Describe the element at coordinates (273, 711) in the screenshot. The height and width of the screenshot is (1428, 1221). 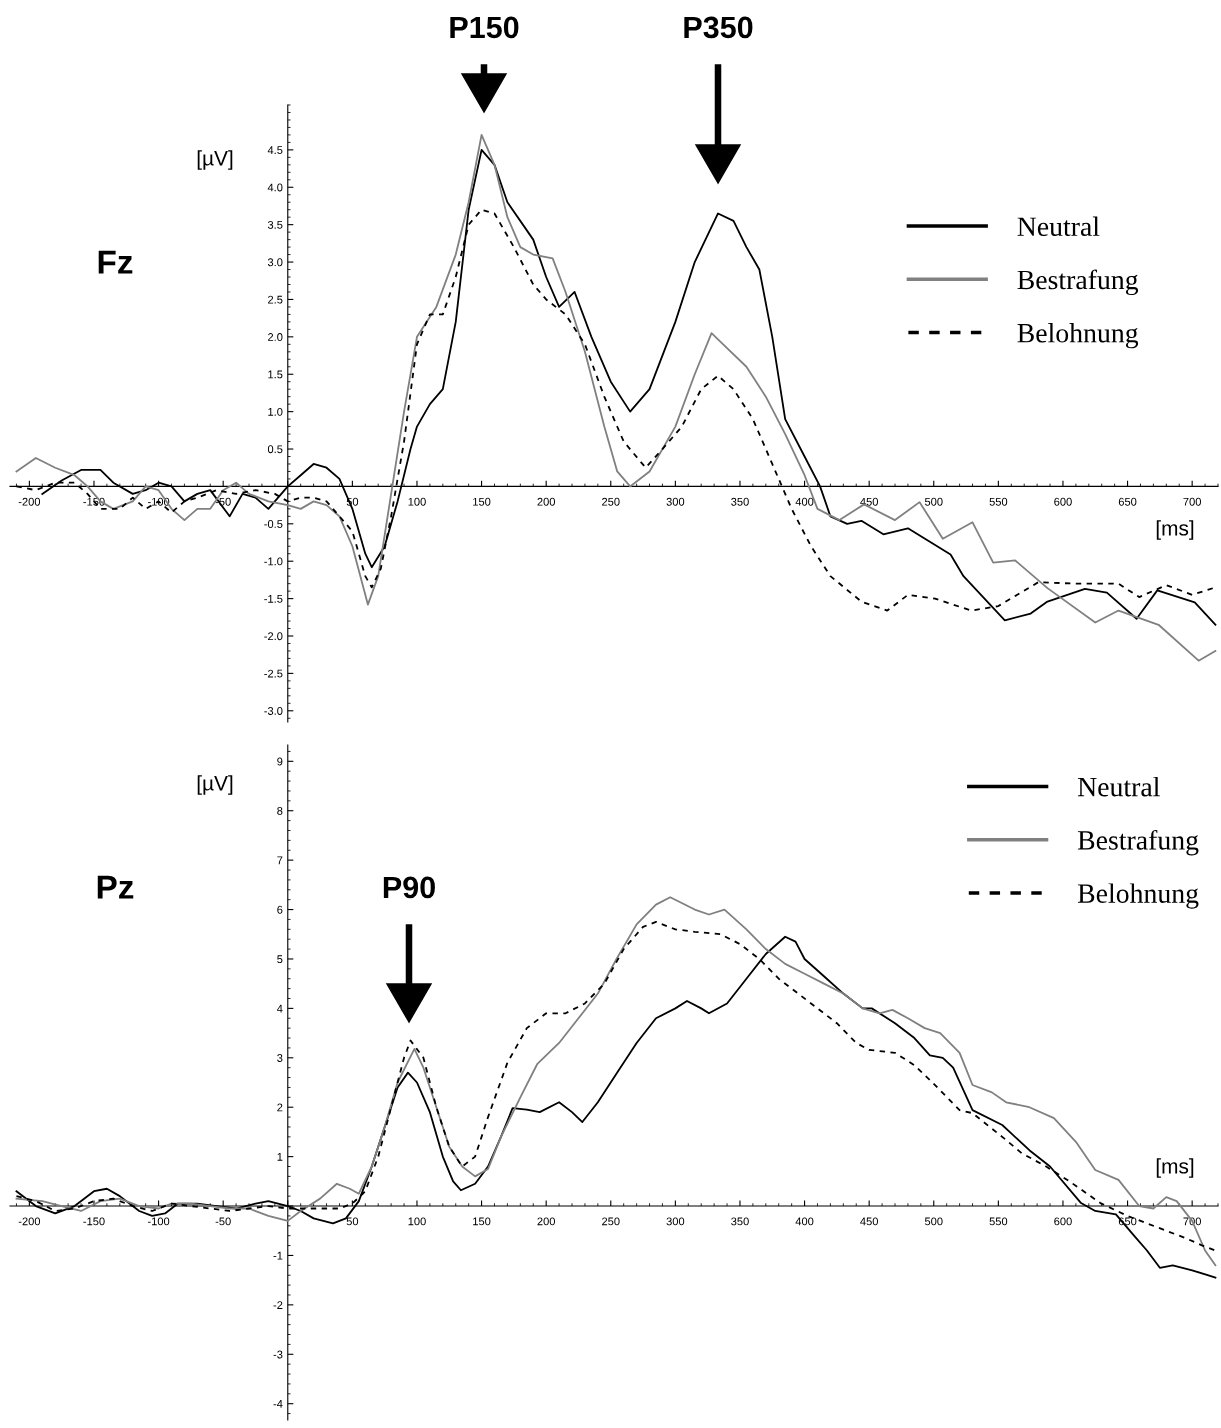
I see `y-tick-label: -3.0` at that location.